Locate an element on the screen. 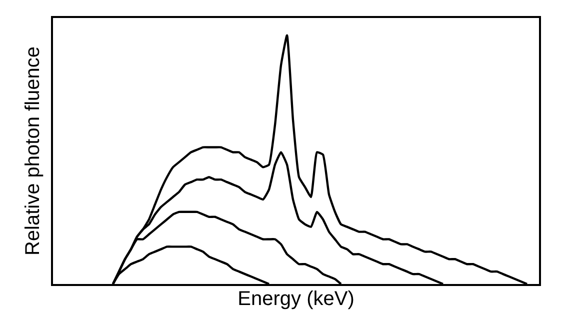 The height and width of the screenshot is (322, 569). x-axis-title: Energy (keV) is located at coordinates (296, 299).